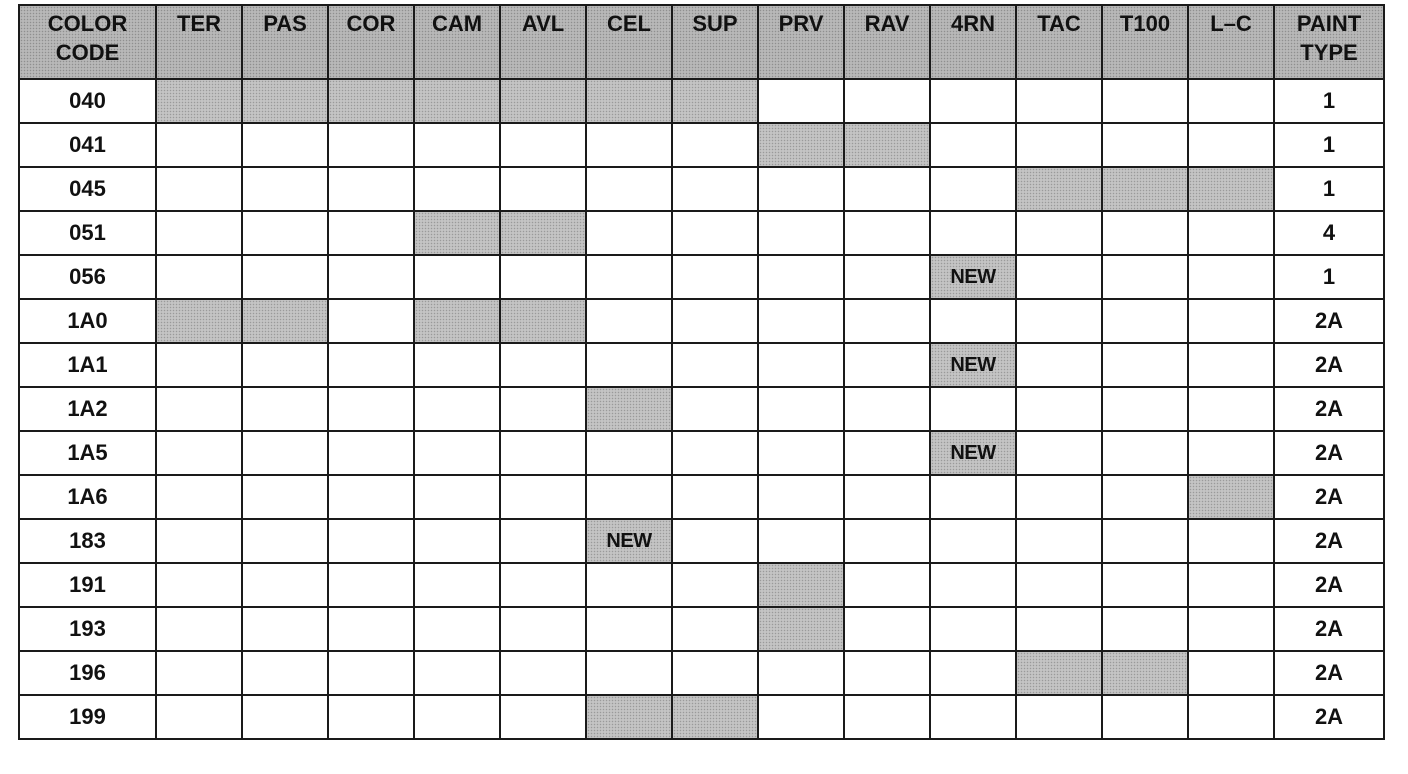 The width and height of the screenshot is (1408, 774). Describe the element at coordinates (371, 42) in the screenshot. I see `header-col-cor: COR` at that location.